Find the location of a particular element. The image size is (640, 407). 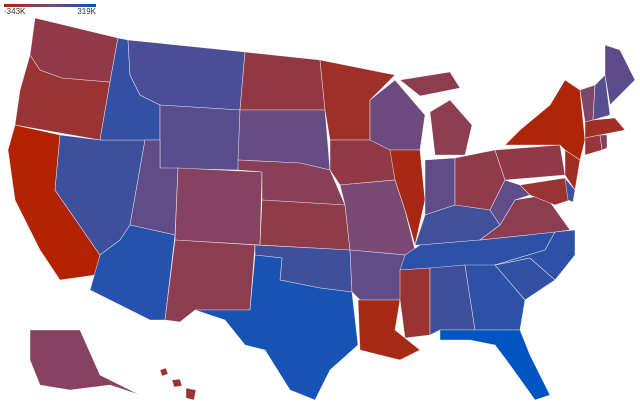

legend-min-label: -343K is located at coordinates (15, 11).